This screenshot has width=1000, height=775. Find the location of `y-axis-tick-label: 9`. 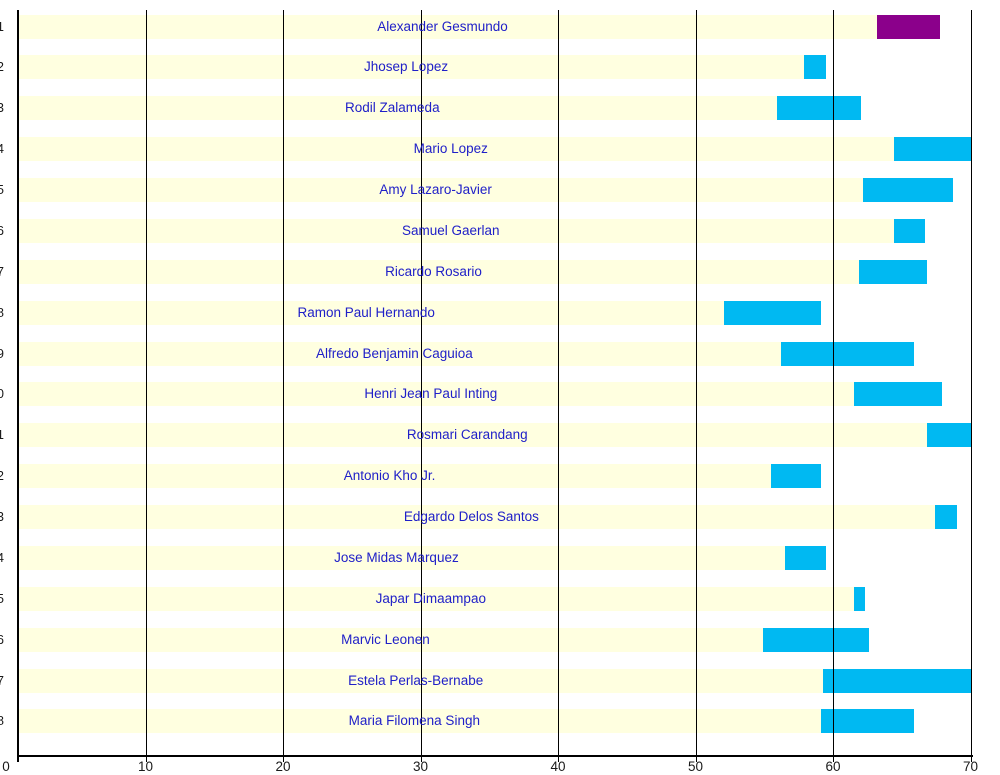

y-axis-tick-label: 9 is located at coordinates (2, 353).